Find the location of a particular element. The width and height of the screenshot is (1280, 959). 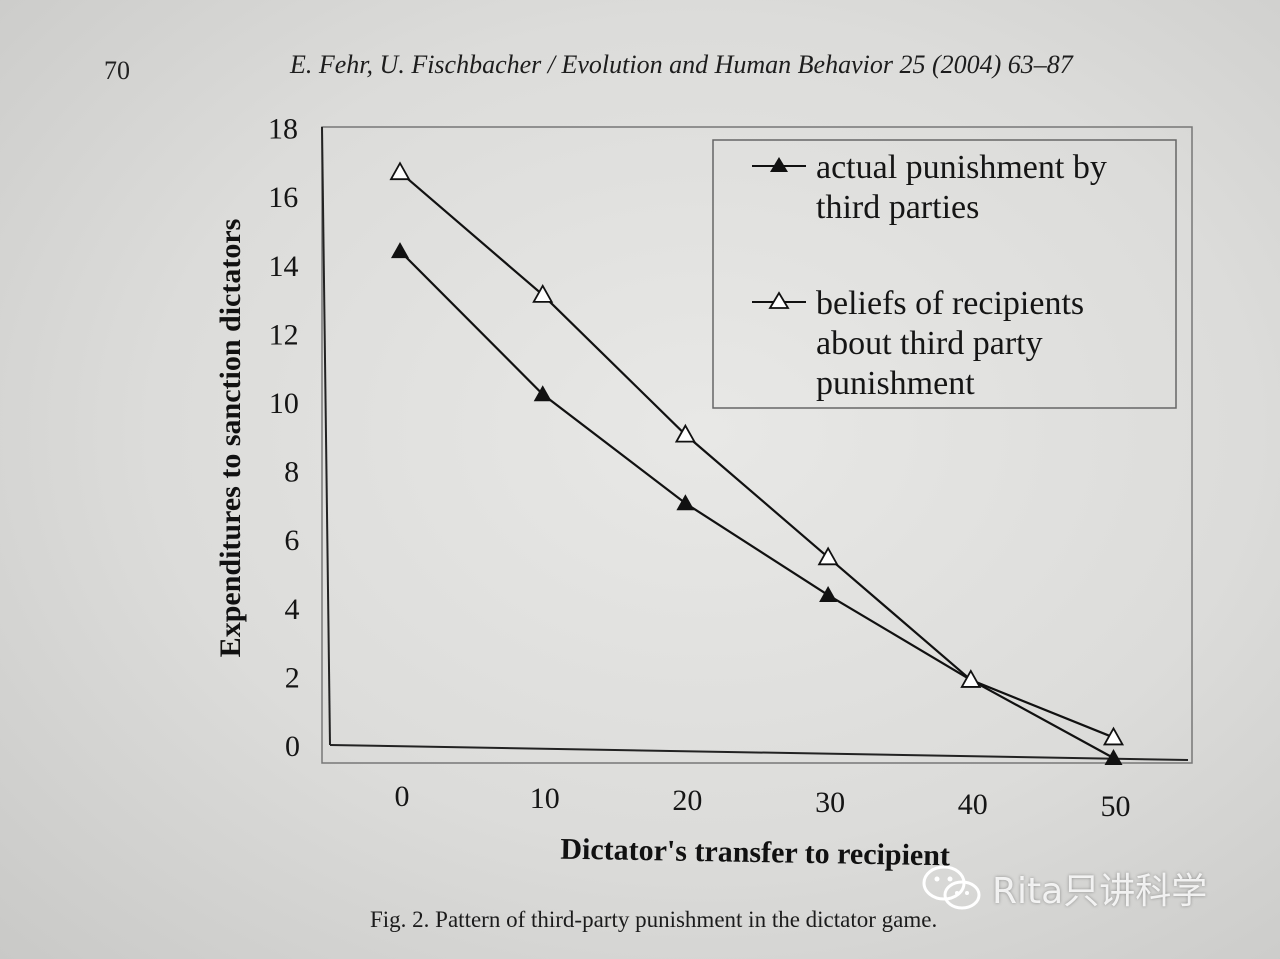

y-axis is located at coordinates (326, 436).